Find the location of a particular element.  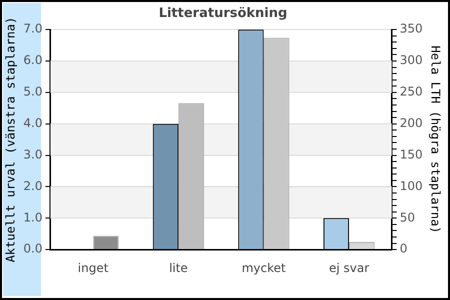

y-tick-label: 5.0 is located at coordinates (32, 91).